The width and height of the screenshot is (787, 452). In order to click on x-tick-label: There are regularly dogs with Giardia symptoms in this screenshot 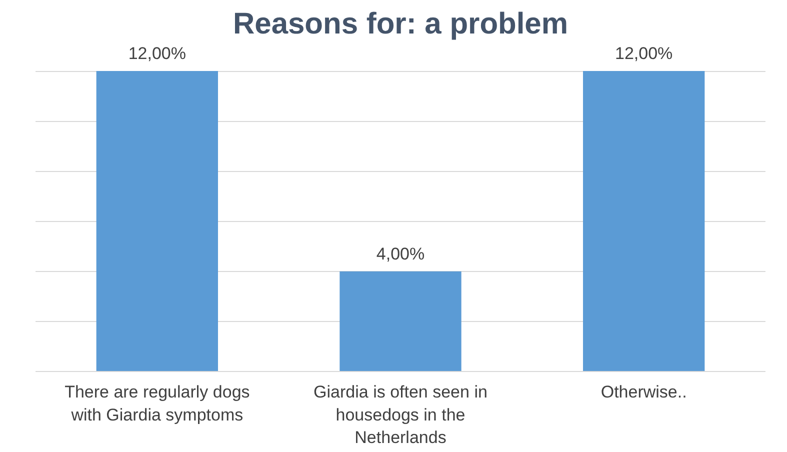, I will do `click(157, 403)`.